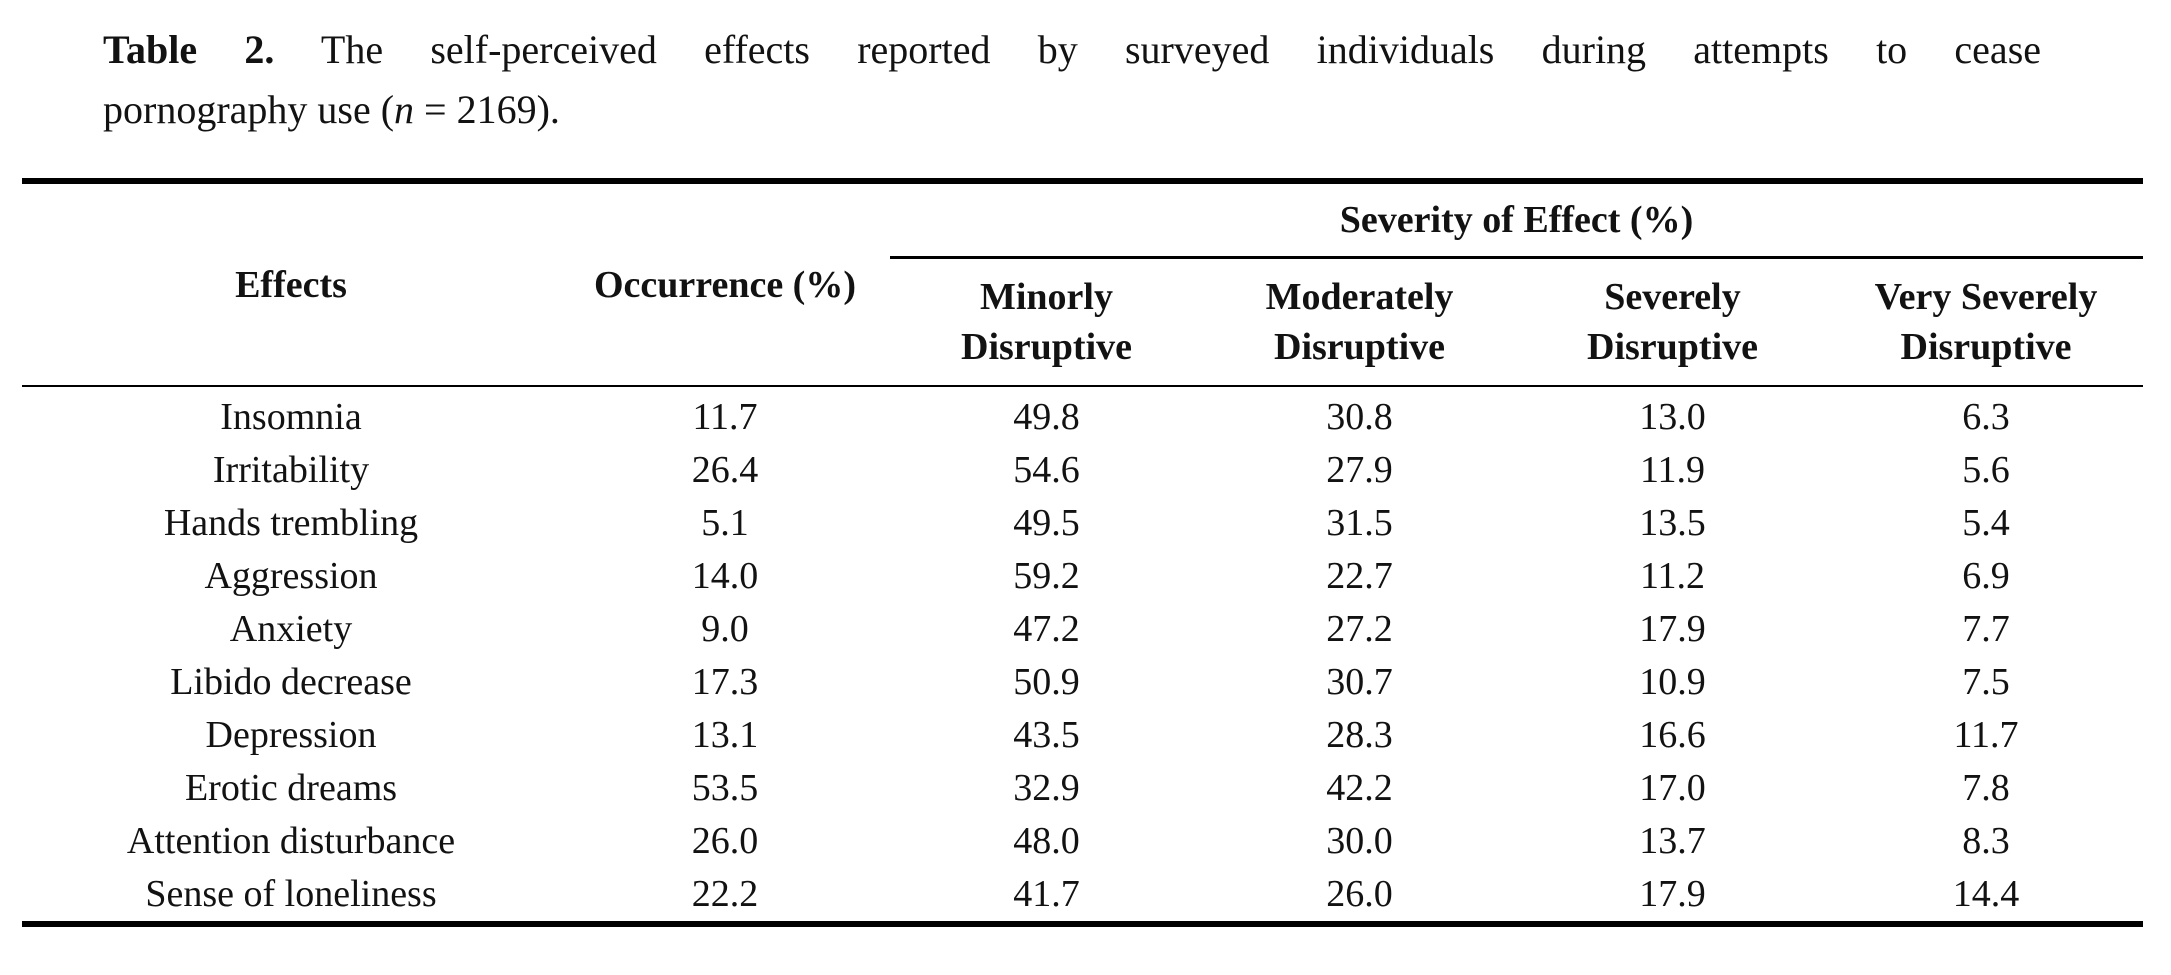 Image resolution: width=2171 pixels, height=975 pixels. Describe the element at coordinates (1672, 470) in the screenshot. I see `severely-value-cell: 11.9` at that location.